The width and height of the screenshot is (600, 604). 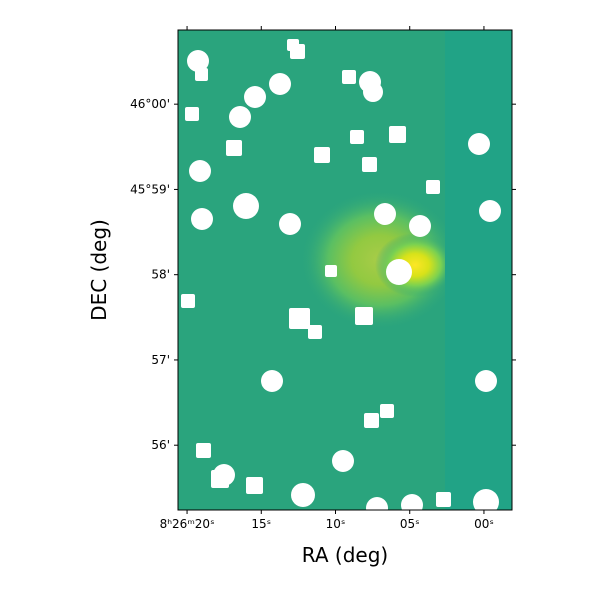 What do you see at coordinates (261, 524) in the screenshot?
I see `x-tick-label: 15ˢ` at bounding box center [261, 524].